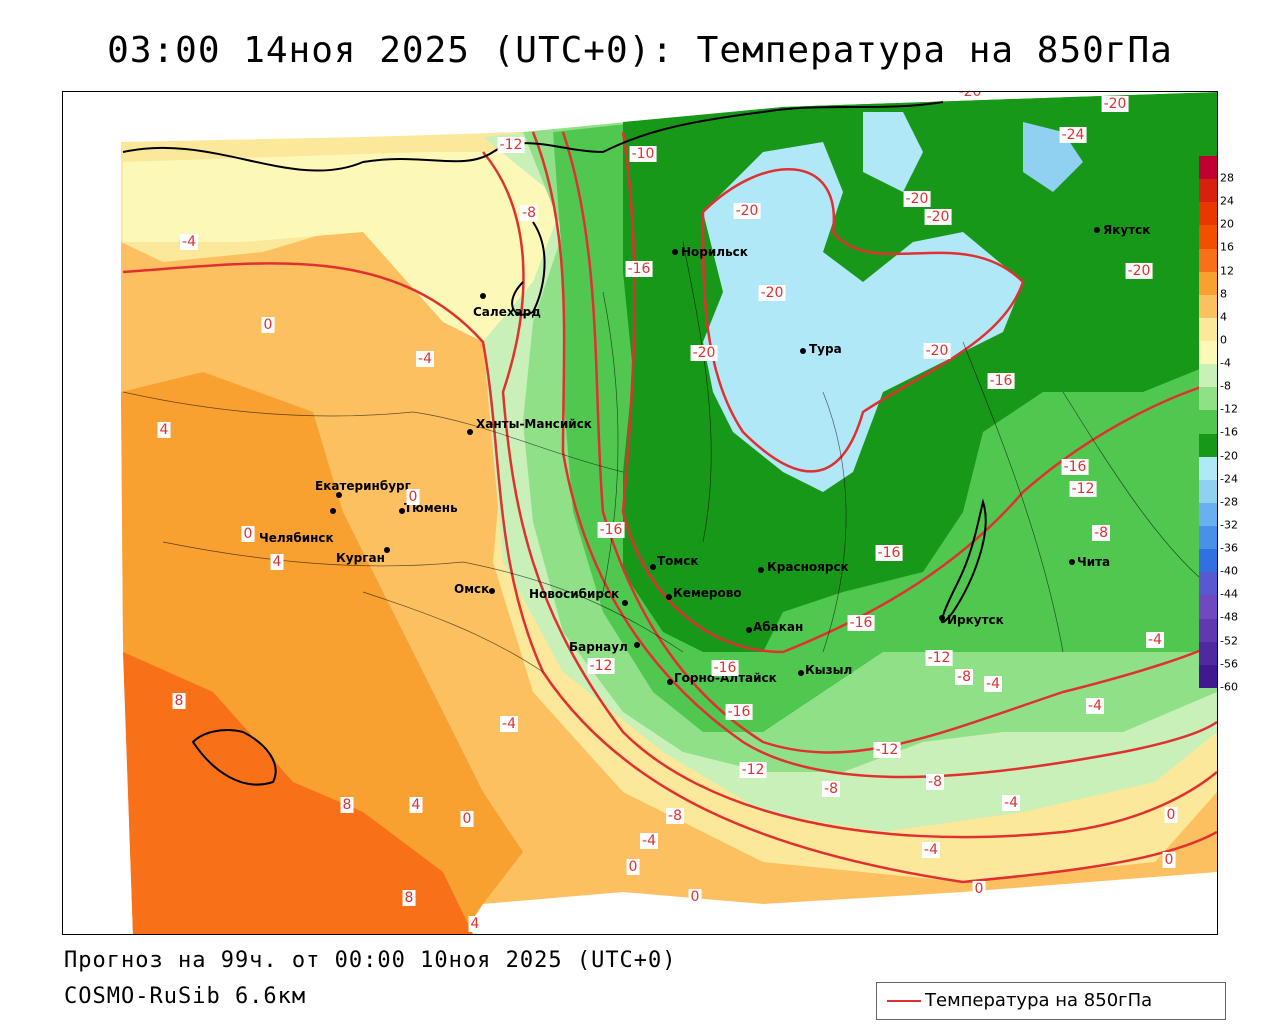 Image resolution: width=1280 pixels, height=1024 pixels. I want to click on scale-label: -16, so click(1229, 432).